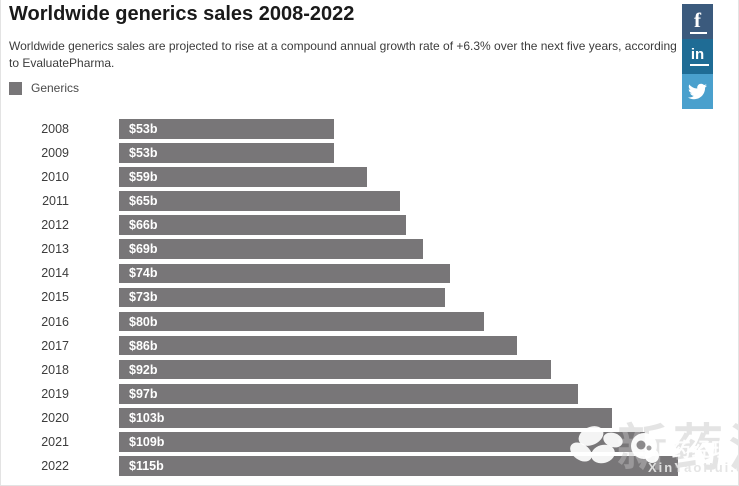 This screenshot has width=739, height=486. I want to click on year-label: 2022, so click(55, 466).